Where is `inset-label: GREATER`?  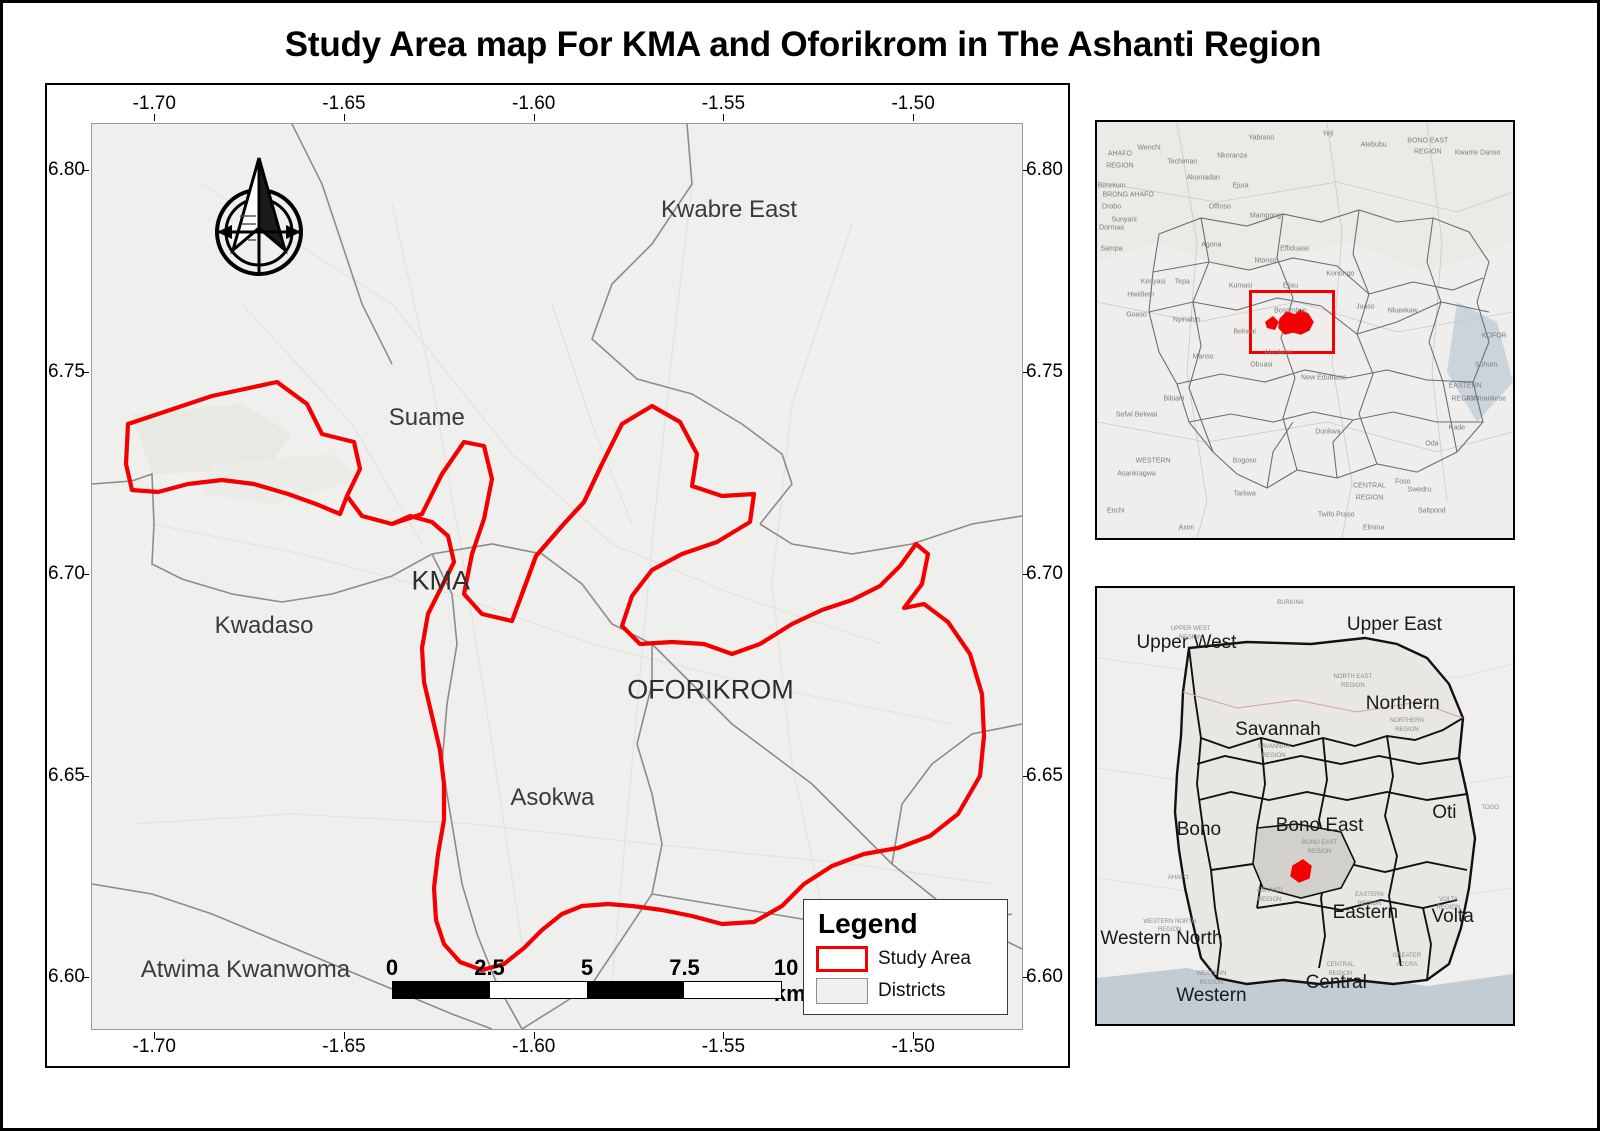 inset-label: GREATER is located at coordinates (1407, 956).